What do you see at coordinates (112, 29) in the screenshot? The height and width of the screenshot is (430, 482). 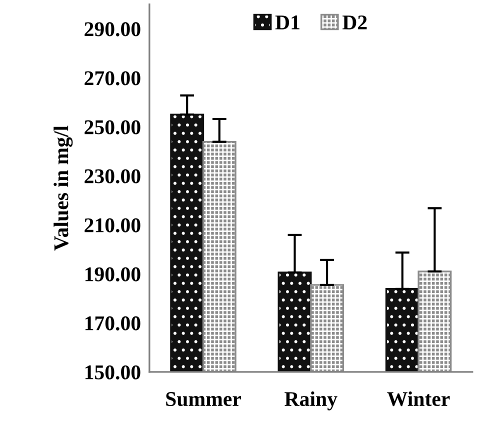 I see `y-tick-label: 290.00` at bounding box center [112, 29].